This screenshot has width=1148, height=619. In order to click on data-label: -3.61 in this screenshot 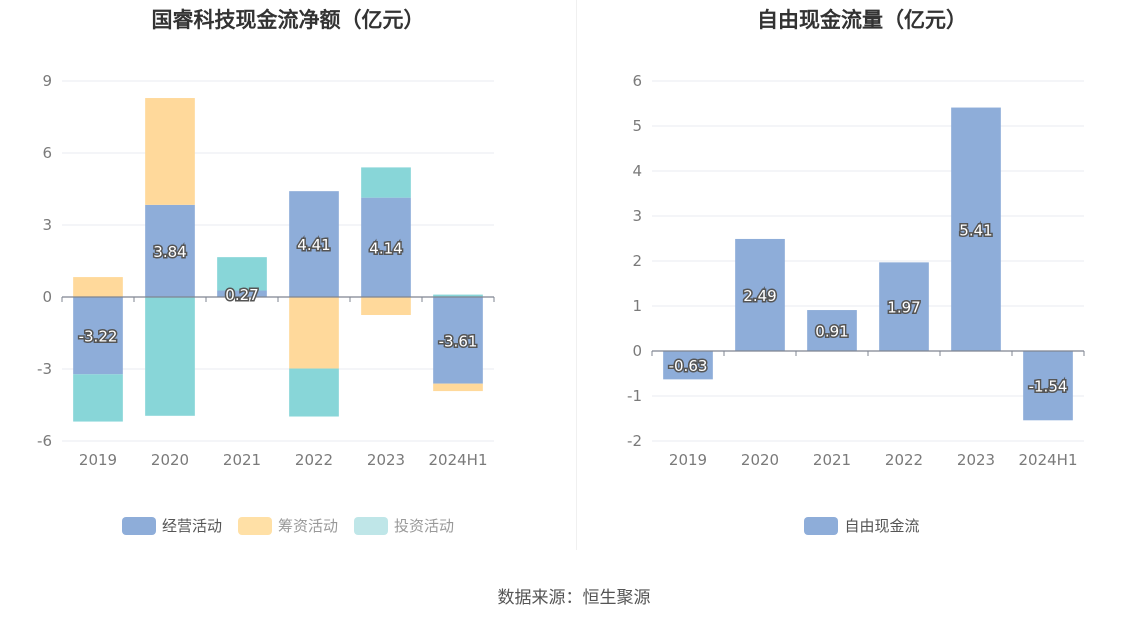, I will do `click(458, 341)`.